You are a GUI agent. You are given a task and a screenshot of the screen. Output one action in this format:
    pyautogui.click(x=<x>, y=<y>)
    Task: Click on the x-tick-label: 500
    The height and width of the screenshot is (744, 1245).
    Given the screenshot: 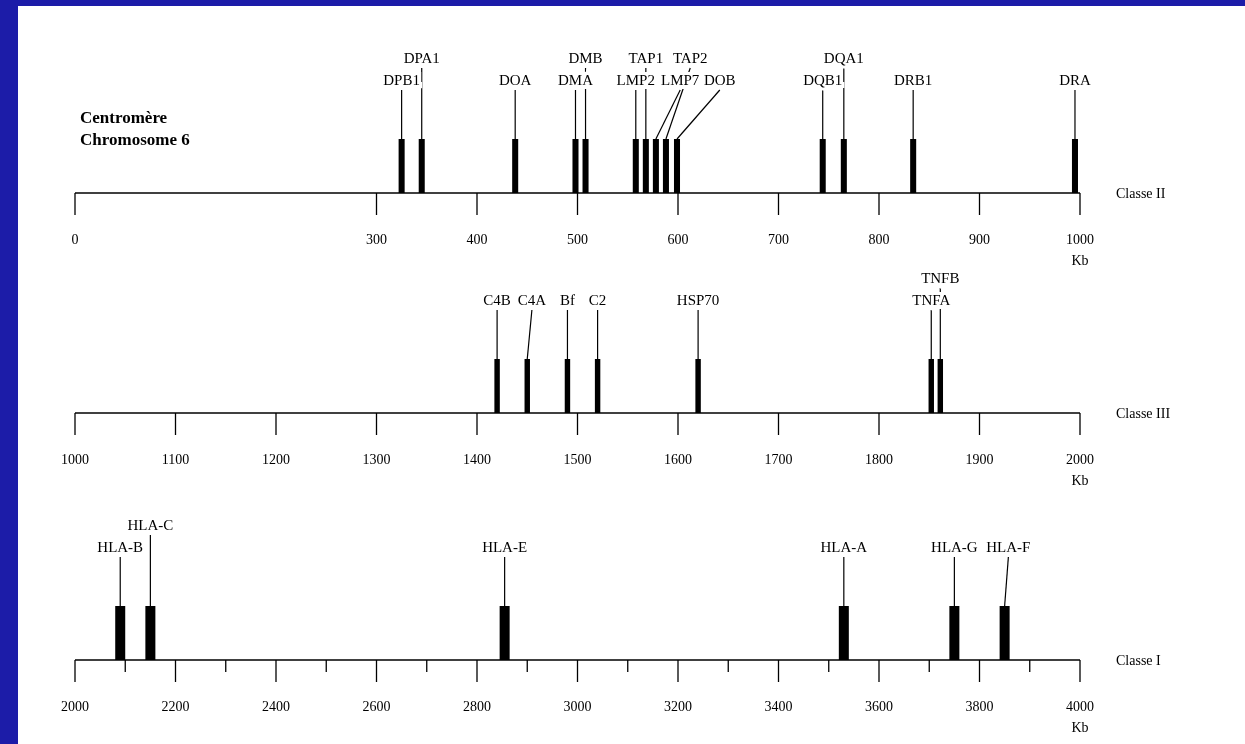 What is the action you would take?
    pyautogui.click(x=577, y=239)
    